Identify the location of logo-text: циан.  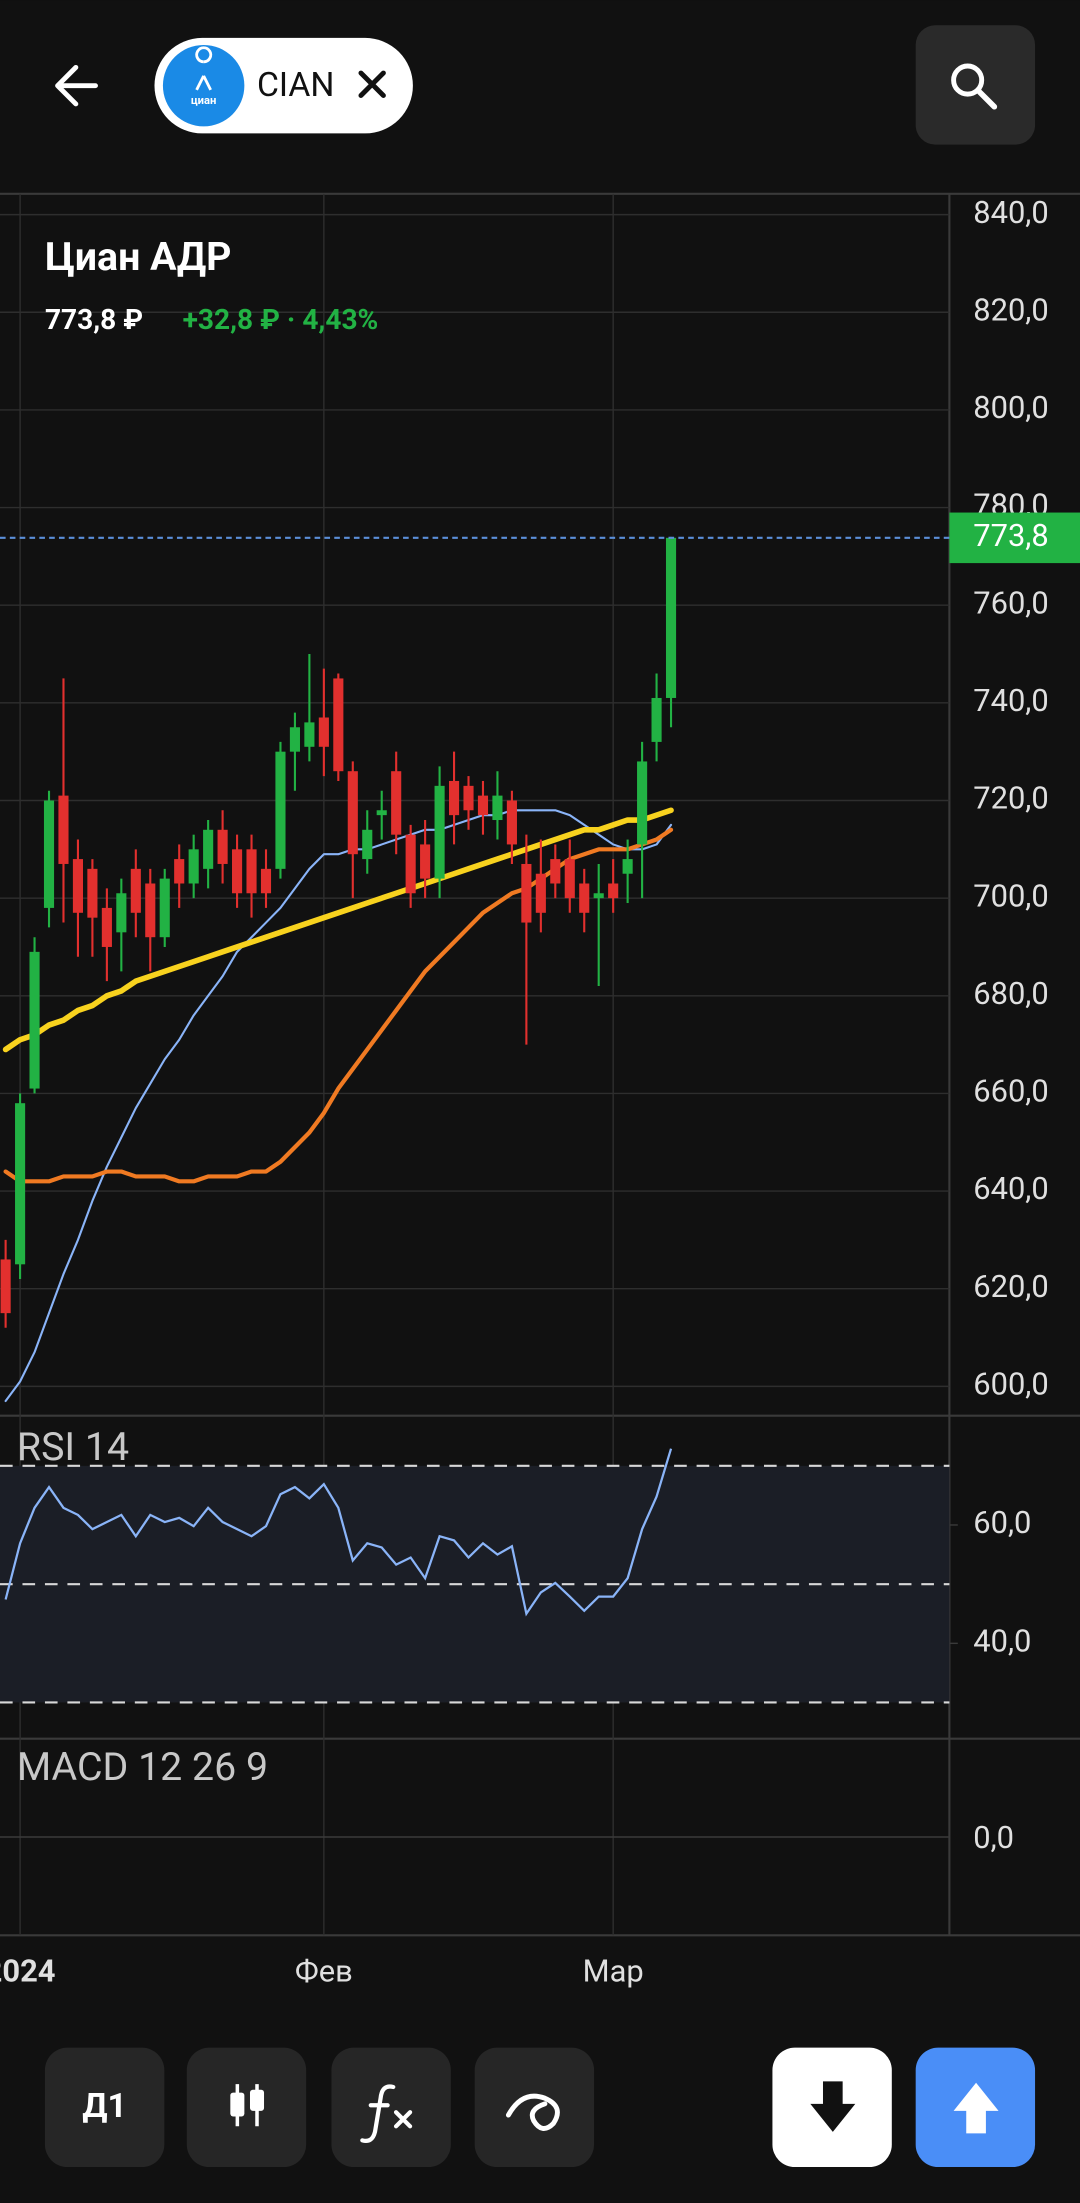
(204, 100).